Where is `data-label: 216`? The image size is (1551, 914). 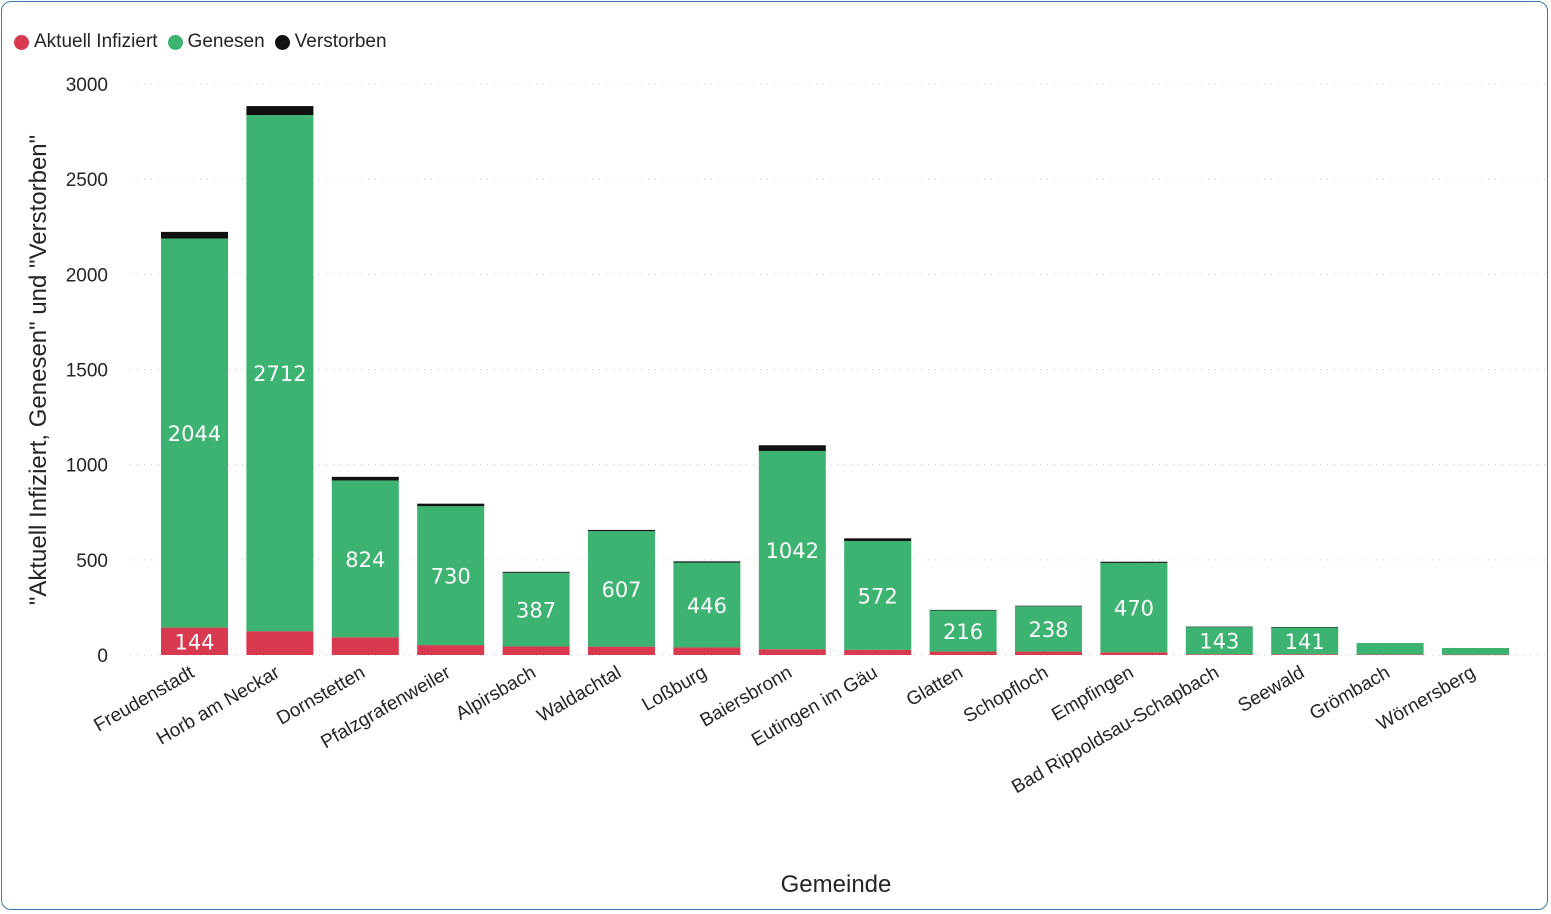 data-label: 216 is located at coordinates (963, 632).